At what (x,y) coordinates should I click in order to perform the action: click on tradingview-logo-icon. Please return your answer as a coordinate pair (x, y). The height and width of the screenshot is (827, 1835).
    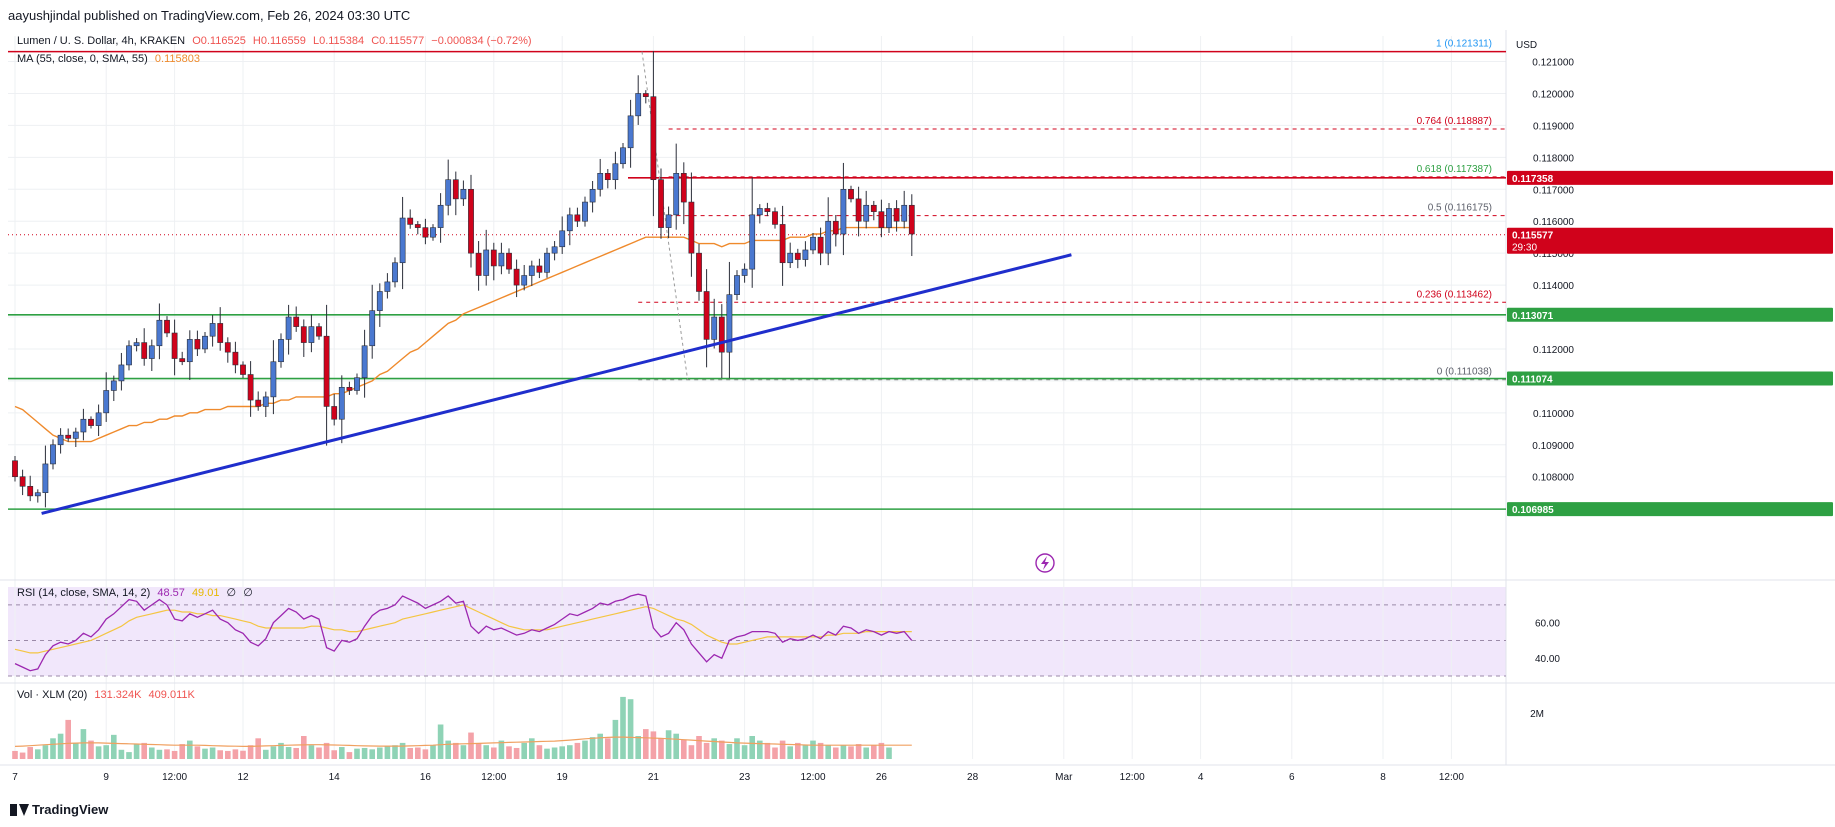
    Looking at the image, I should click on (19, 809).